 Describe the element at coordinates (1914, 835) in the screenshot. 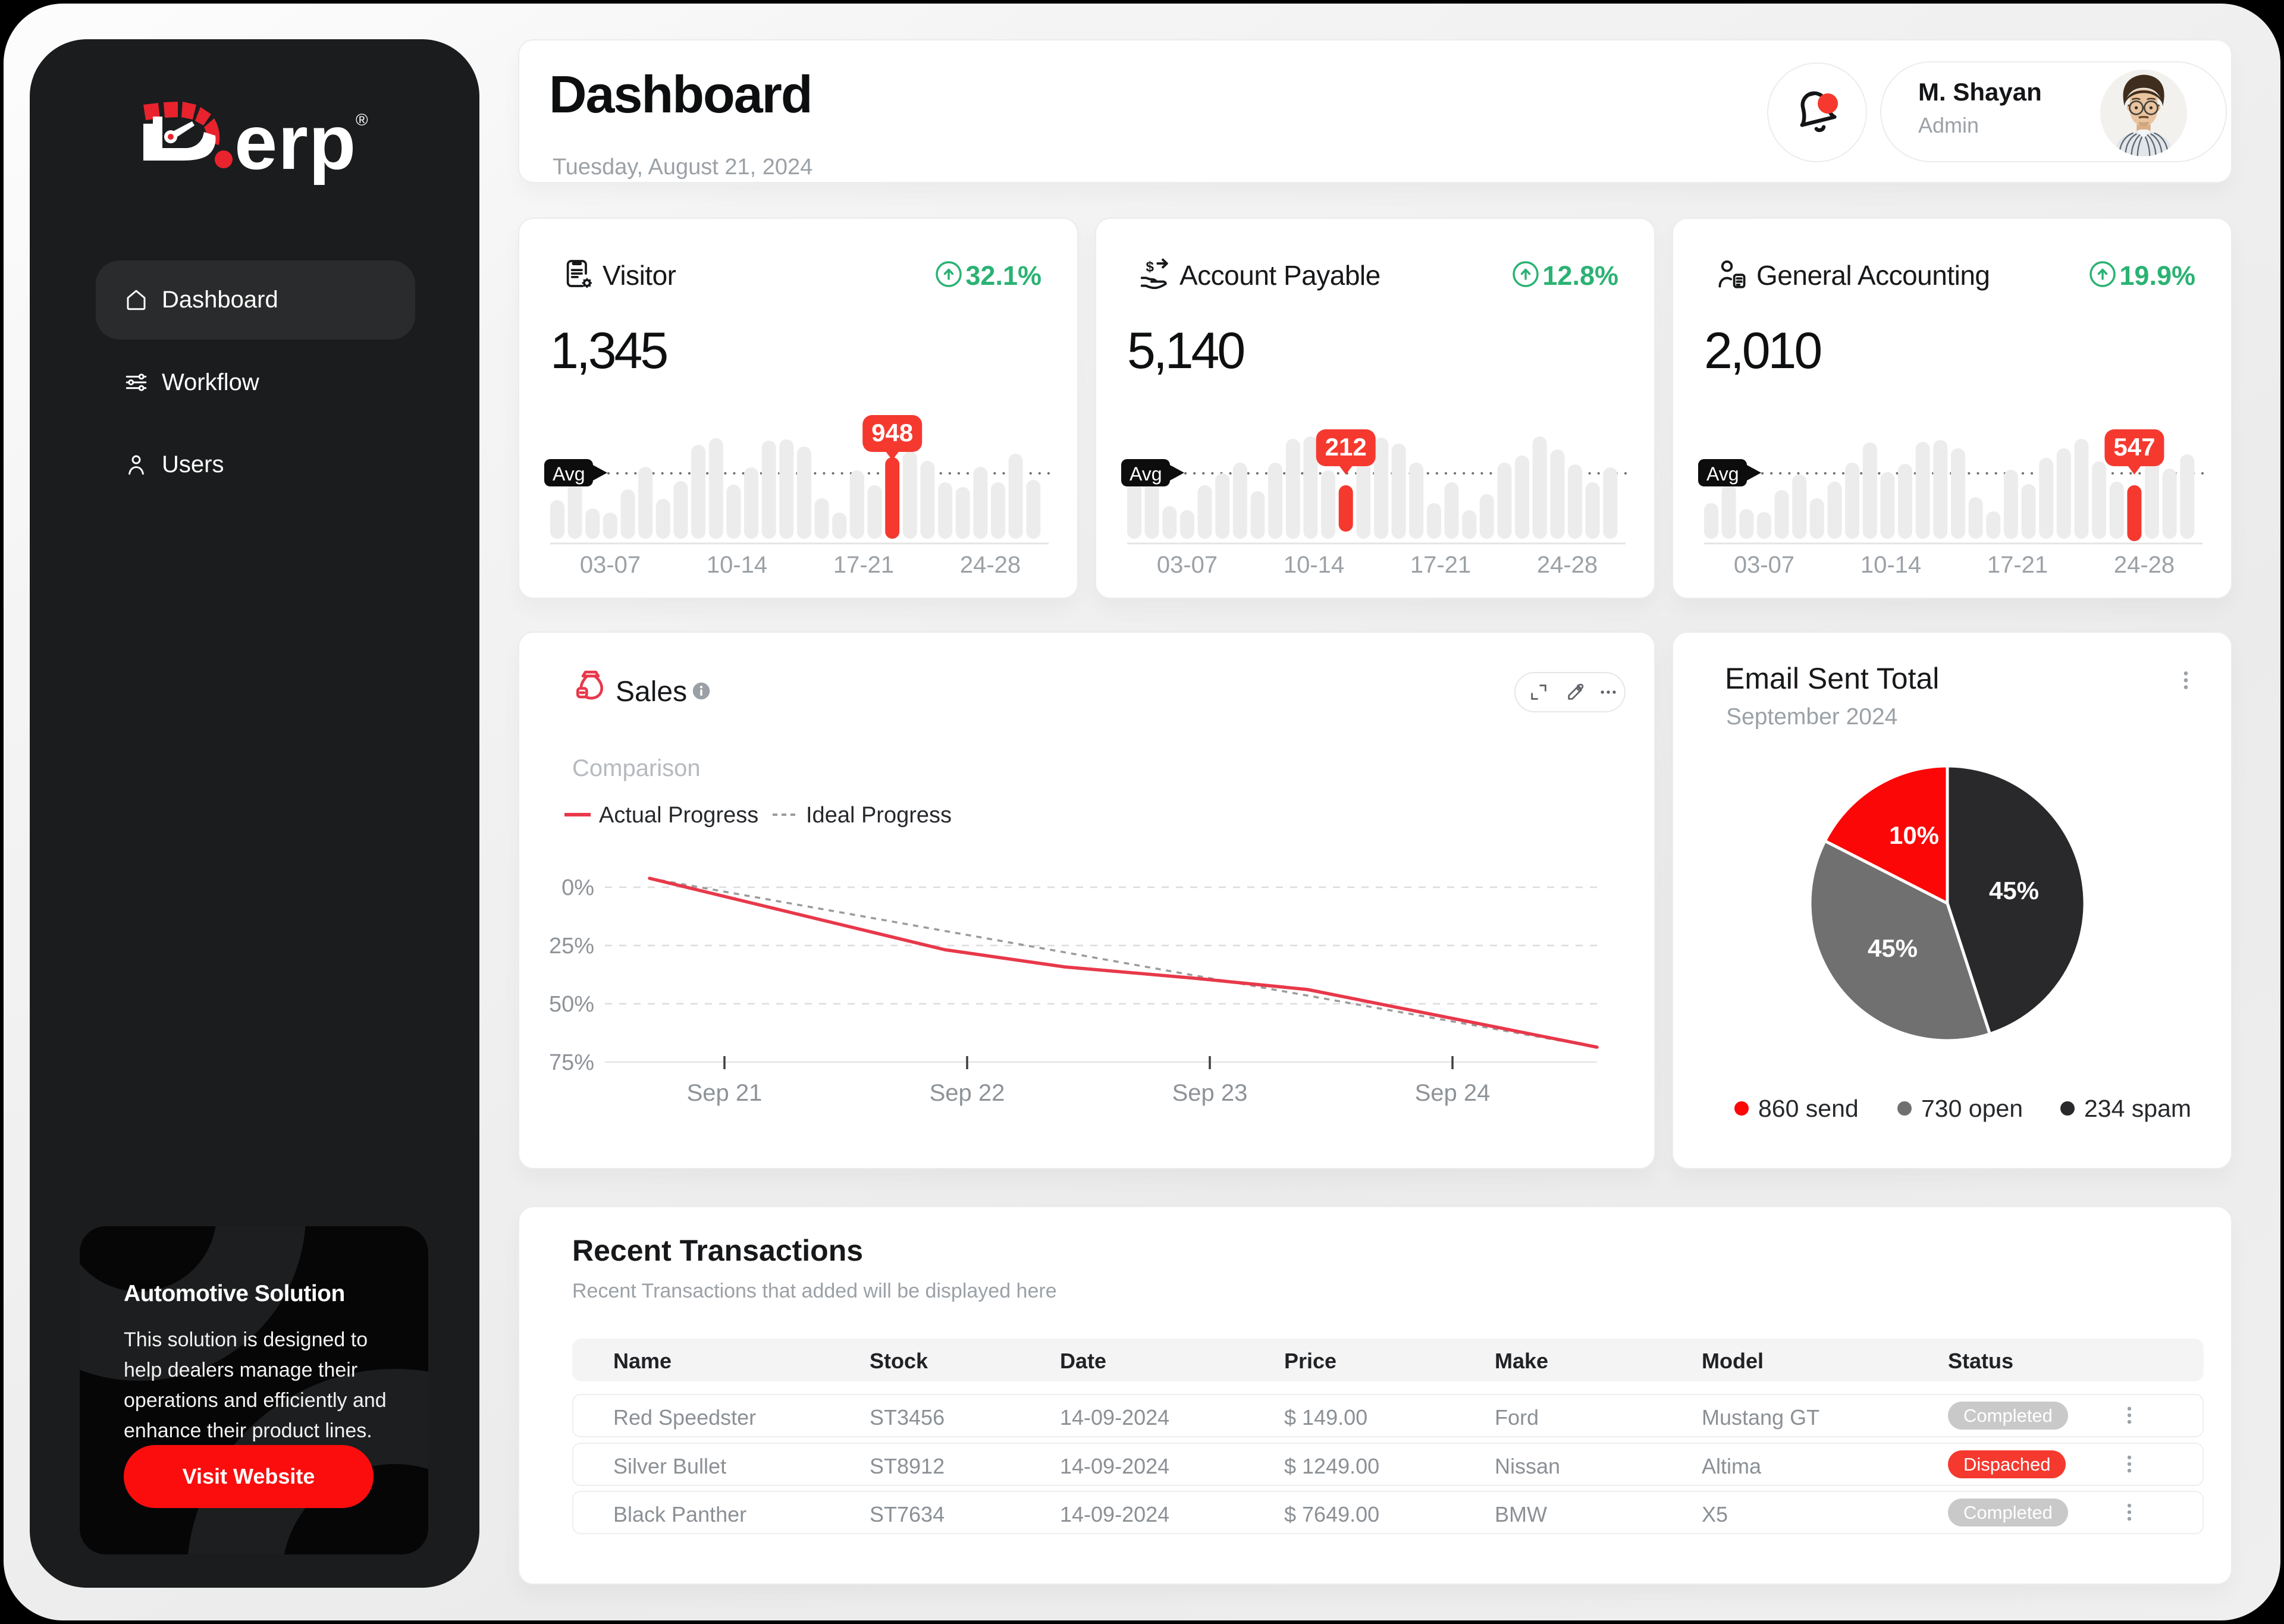

I see `svg-text: 10%` at that location.